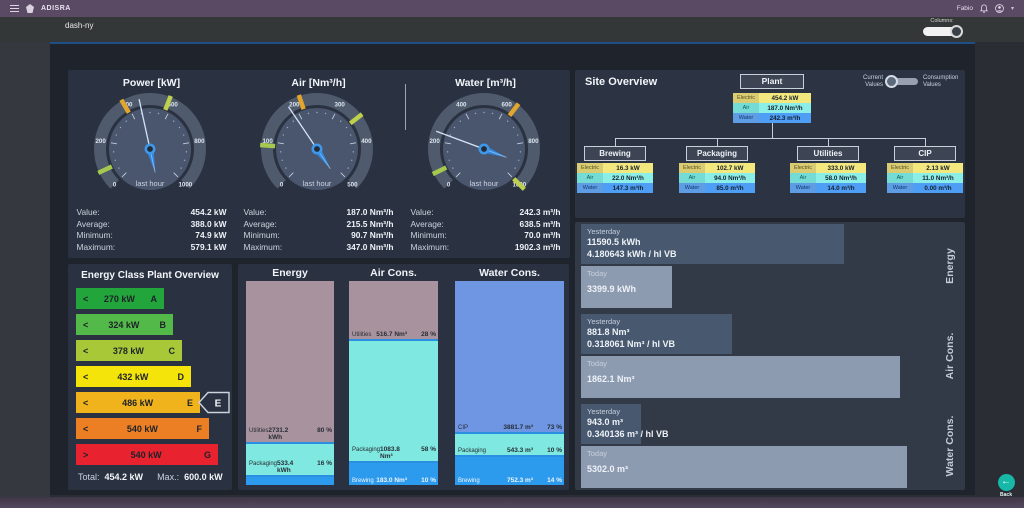 The image size is (1024, 508). What do you see at coordinates (434, 141) in the screenshot?
I see `svg-text: 200` at bounding box center [434, 141].